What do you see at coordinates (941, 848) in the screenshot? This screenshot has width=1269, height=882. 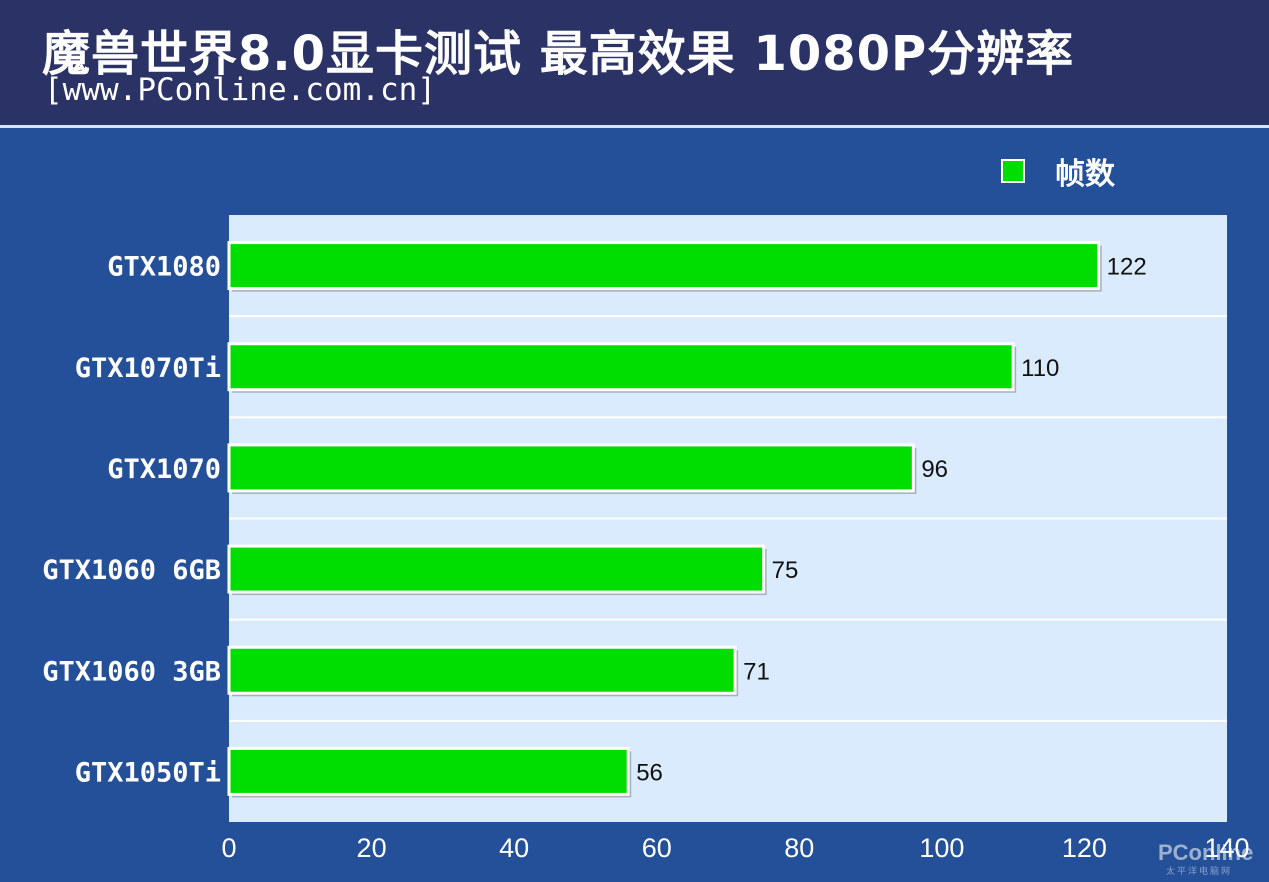 I see `x-tick-label: 100` at bounding box center [941, 848].